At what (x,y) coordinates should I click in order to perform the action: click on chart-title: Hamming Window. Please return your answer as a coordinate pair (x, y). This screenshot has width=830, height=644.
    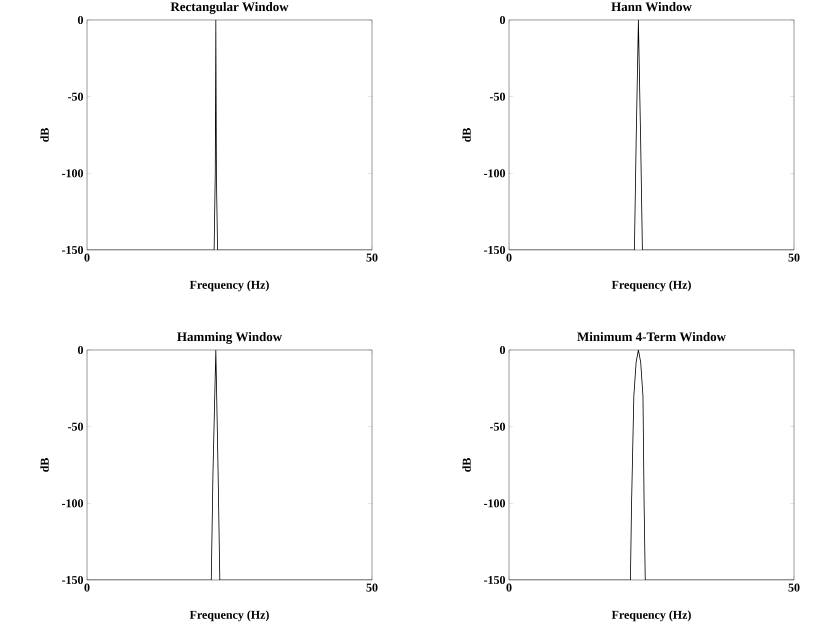
    Looking at the image, I should click on (229, 338).